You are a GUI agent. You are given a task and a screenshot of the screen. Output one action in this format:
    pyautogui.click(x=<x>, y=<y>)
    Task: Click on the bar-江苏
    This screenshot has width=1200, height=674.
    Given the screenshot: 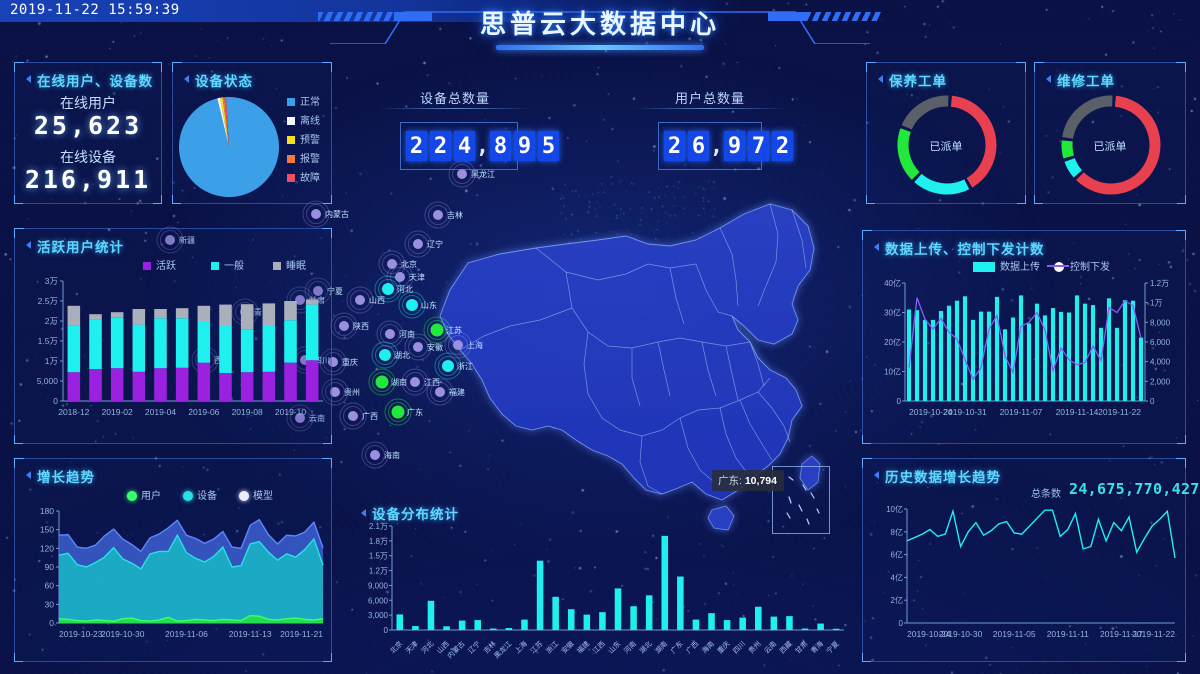 What is the action you would take?
    pyautogui.click(x=540, y=595)
    